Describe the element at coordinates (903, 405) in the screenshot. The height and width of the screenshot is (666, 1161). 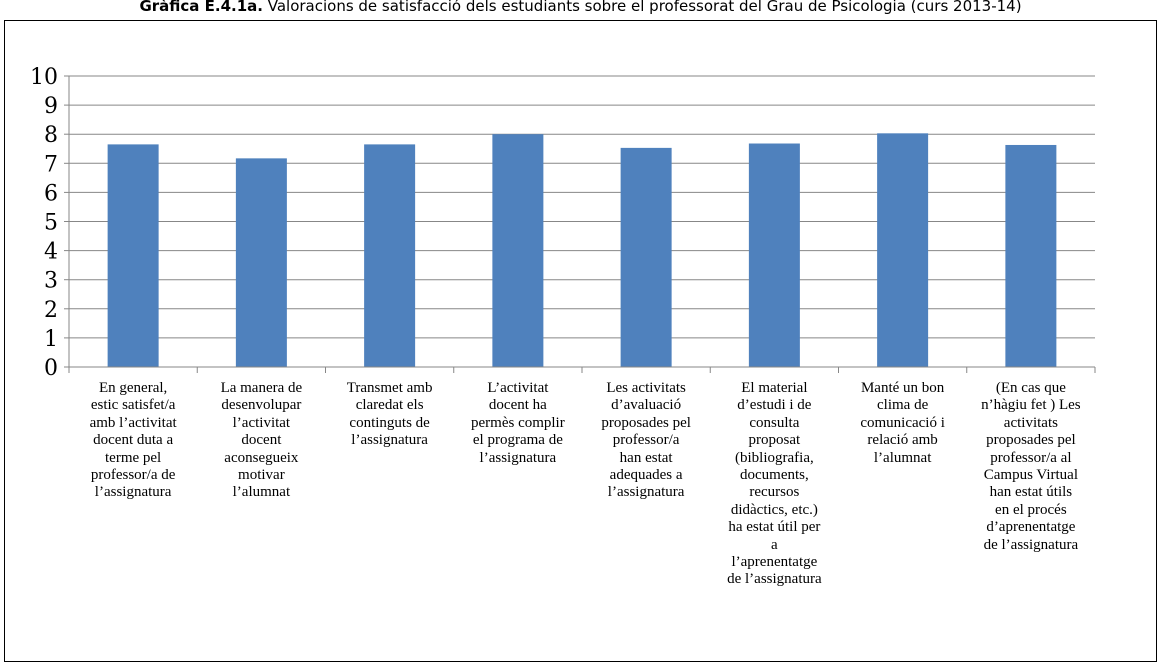
I see `x-tick-label-line: clima de` at that location.